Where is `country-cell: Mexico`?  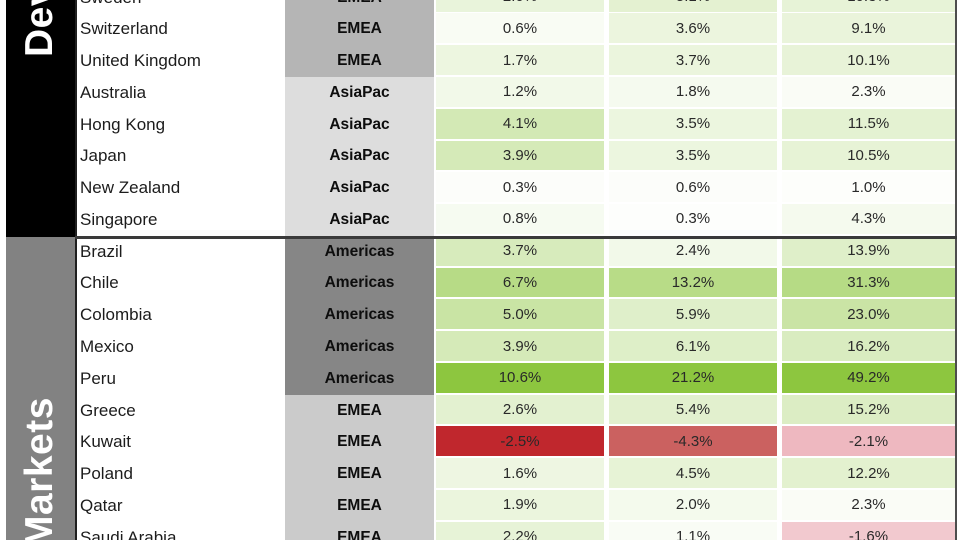
country-cell: Mexico is located at coordinates (181, 347).